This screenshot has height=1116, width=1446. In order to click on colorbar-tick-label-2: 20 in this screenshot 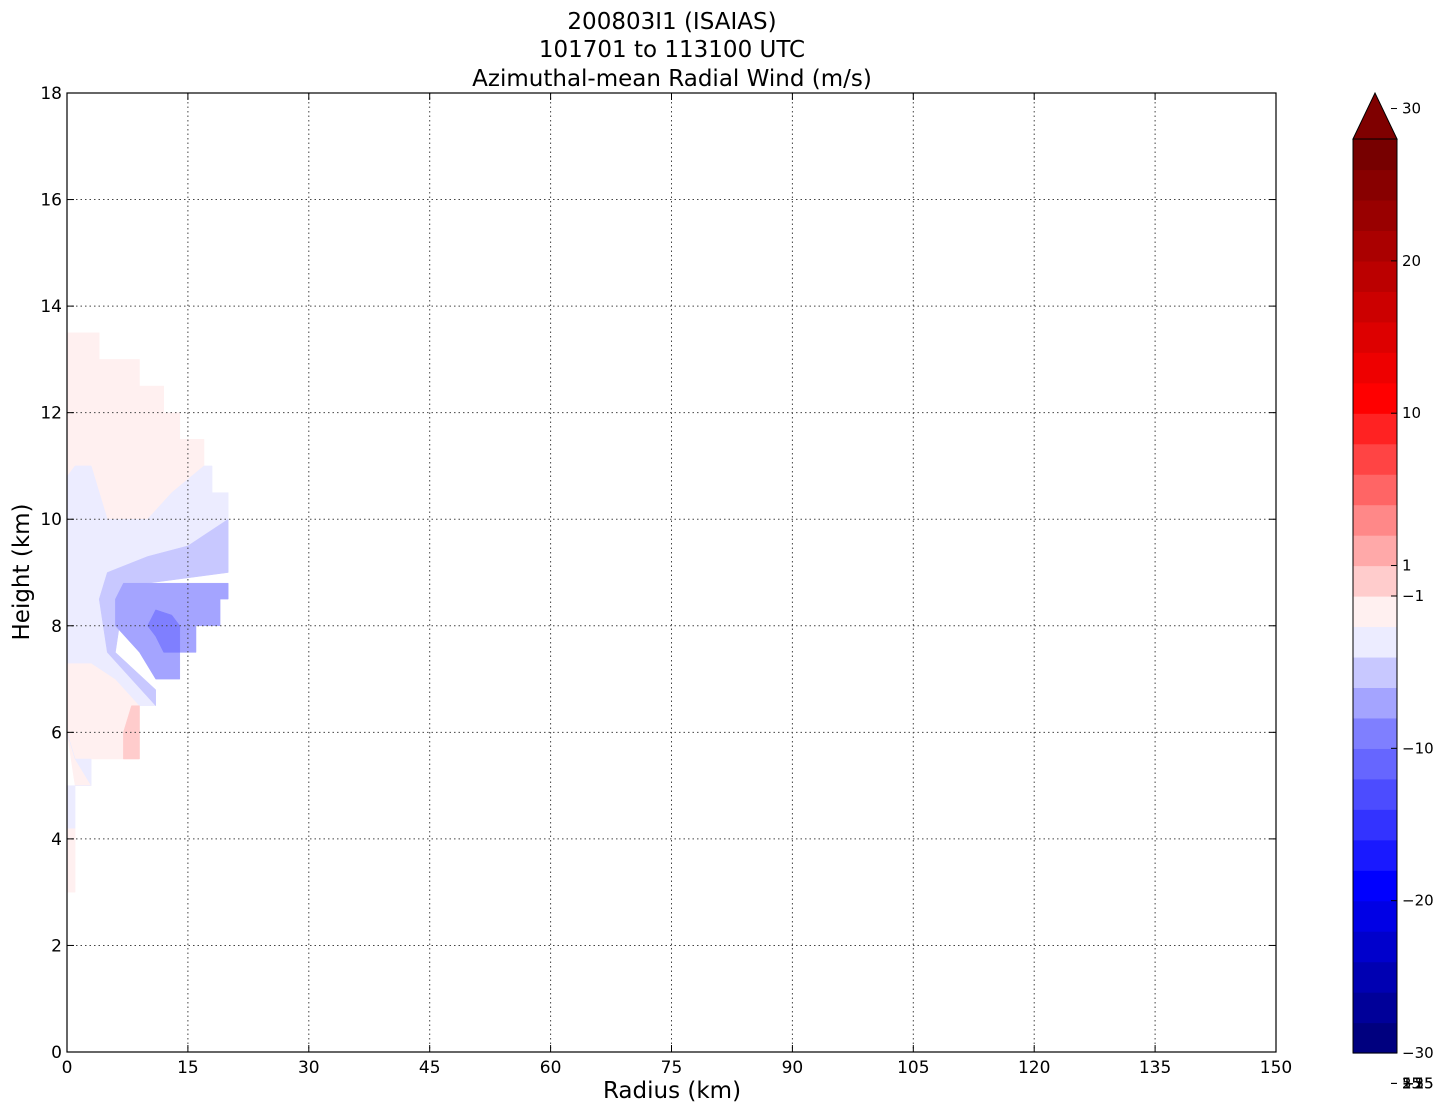, I will do `click(1411, 261)`.